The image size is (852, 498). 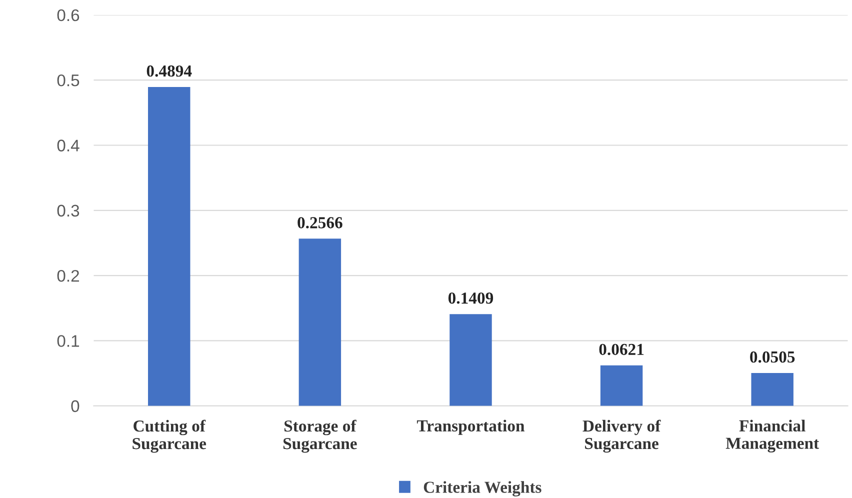 What do you see at coordinates (471, 298) in the screenshot?
I see `data-label: 0.1409` at bounding box center [471, 298].